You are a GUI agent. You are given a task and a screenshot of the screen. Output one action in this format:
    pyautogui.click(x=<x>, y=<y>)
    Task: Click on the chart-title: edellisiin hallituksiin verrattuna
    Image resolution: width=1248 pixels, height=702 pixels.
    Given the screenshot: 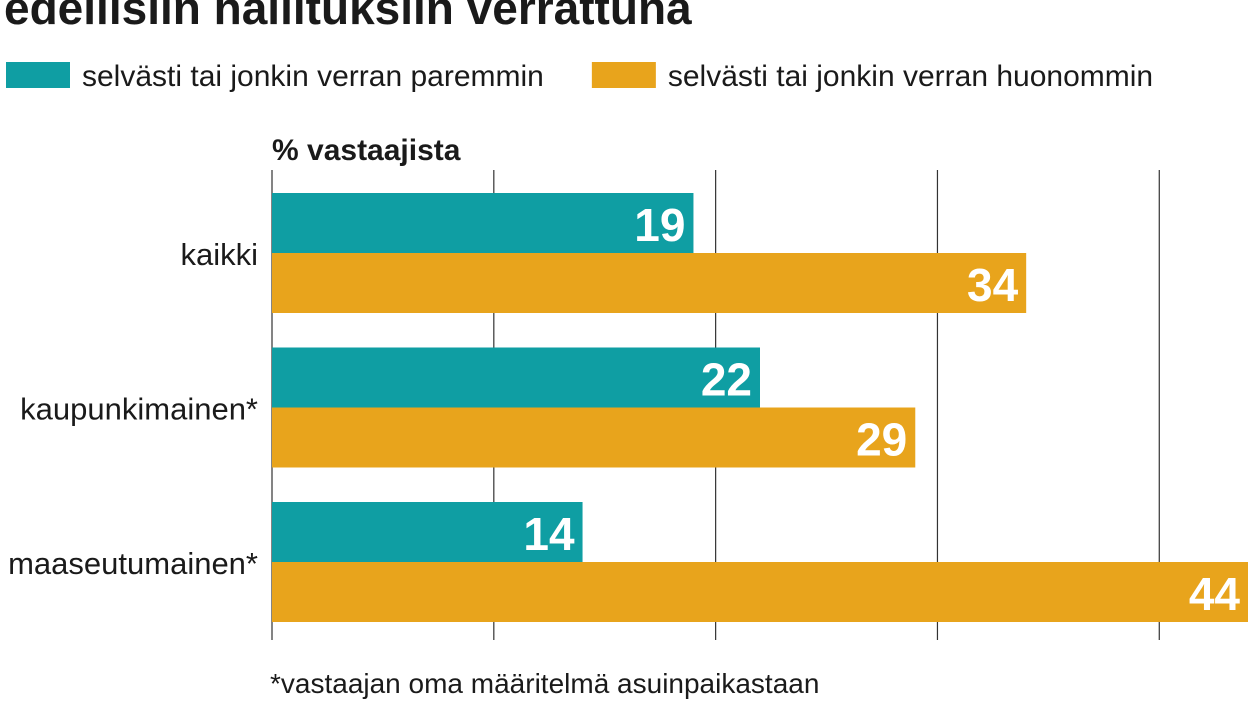 What is the action you would take?
    pyautogui.click(x=348, y=17)
    